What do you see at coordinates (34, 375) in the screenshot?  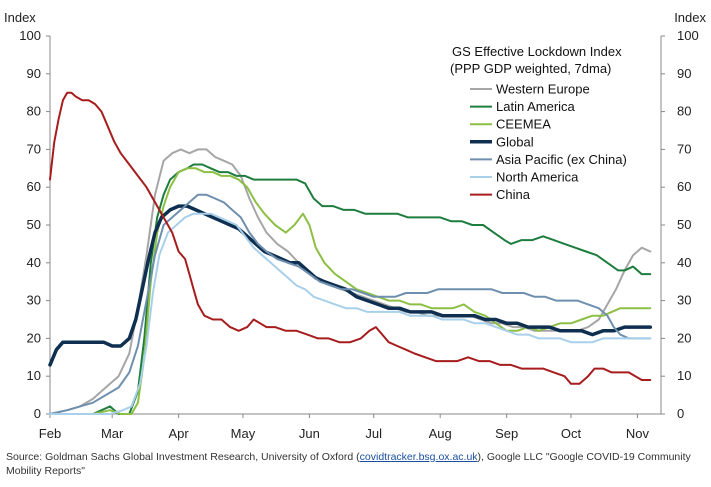 I see `left-tick-label: 10` at bounding box center [34, 375].